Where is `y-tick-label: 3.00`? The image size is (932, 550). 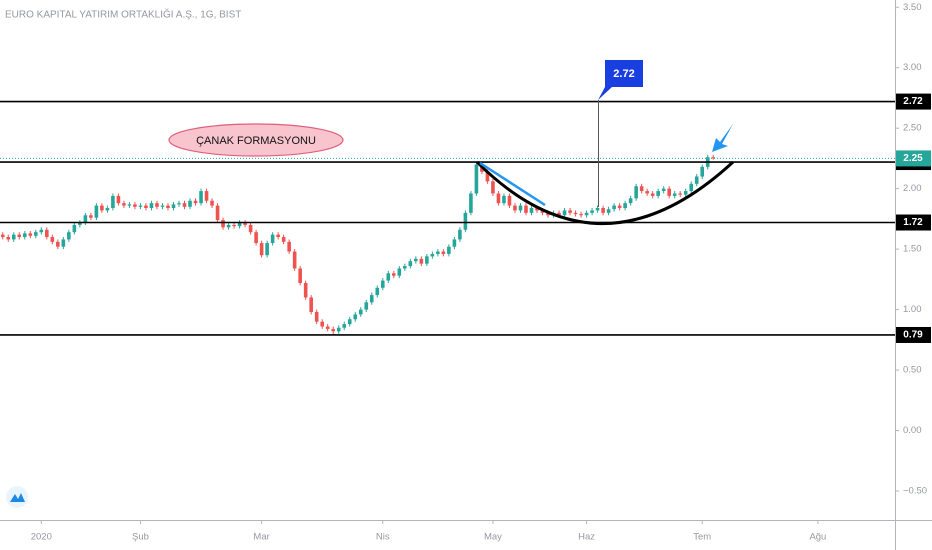 y-tick-label: 3.00 is located at coordinates (912, 67).